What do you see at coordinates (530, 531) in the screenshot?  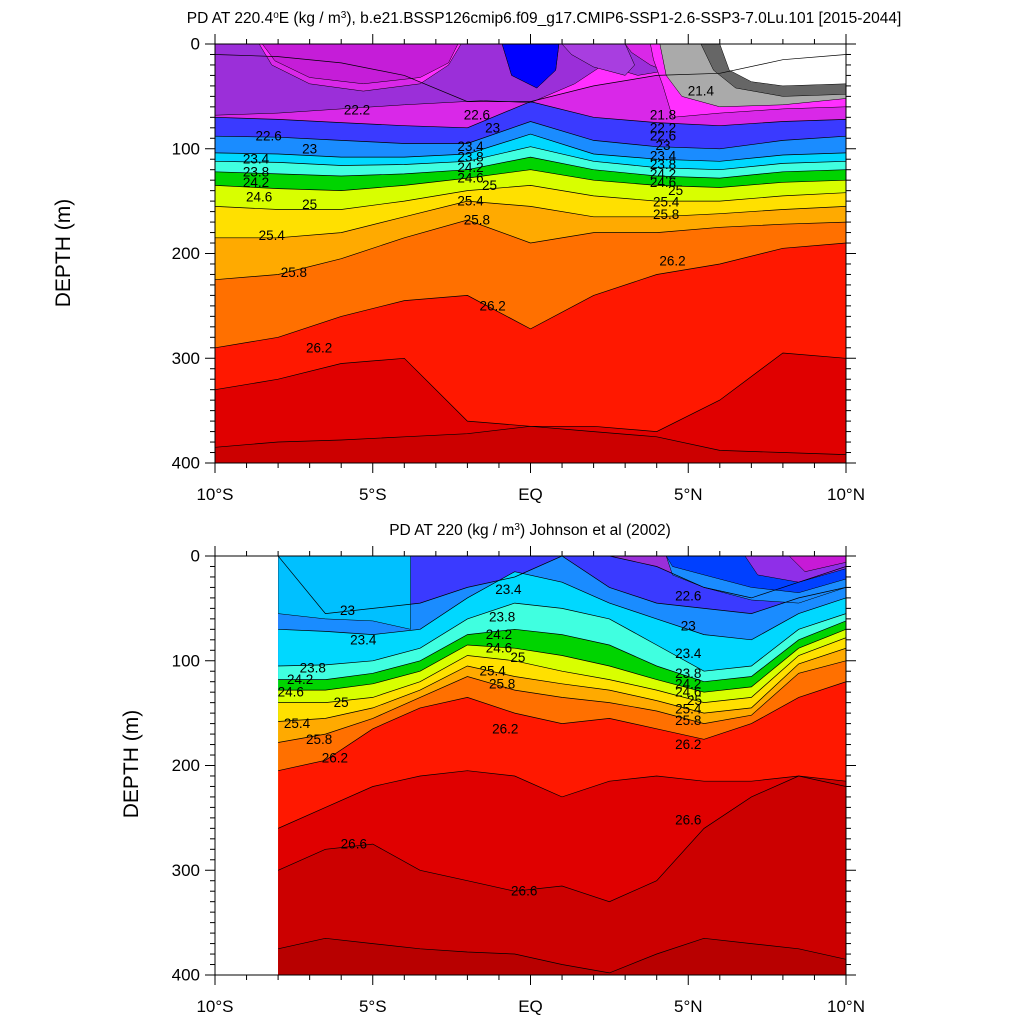 I see `panel-title: PD AT 220 (kg / m3) Johnson et al (2002)` at bounding box center [530, 531].